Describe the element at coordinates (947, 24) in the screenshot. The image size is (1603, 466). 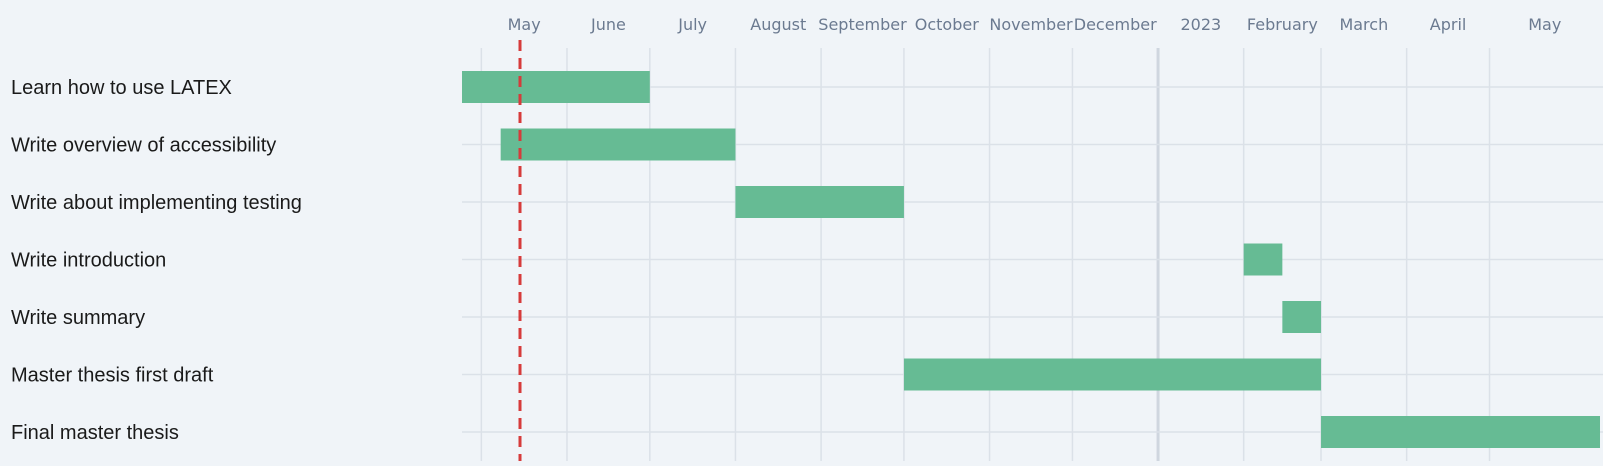
I see `month-tick-label: October` at that location.